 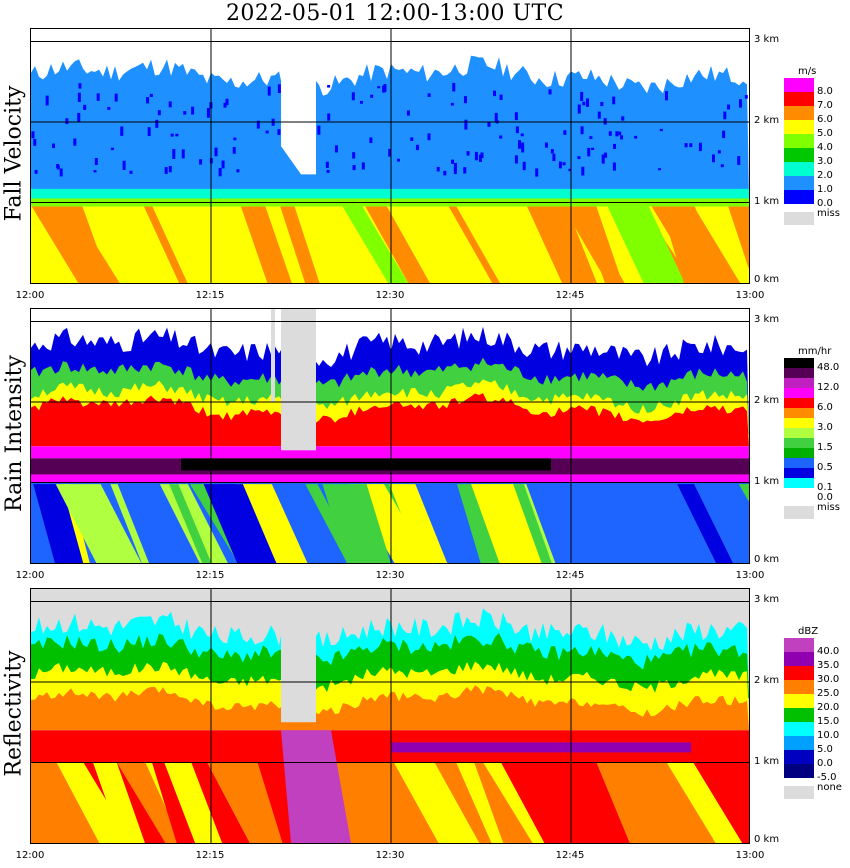 What do you see at coordinates (827, 777) in the screenshot?
I see `legend-label: -5.0` at bounding box center [827, 777].